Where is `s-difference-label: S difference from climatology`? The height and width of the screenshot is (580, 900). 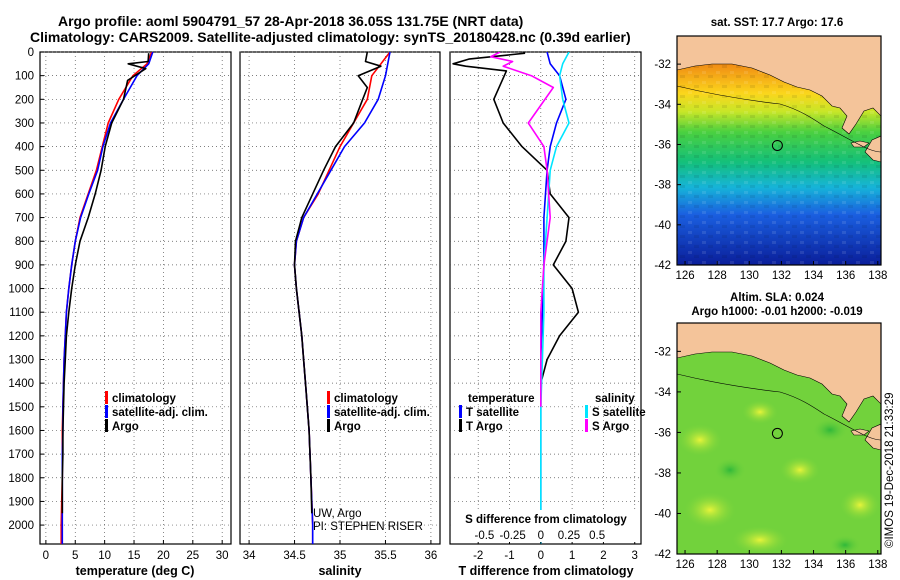 s-difference-label: S difference from climatology is located at coordinates (546, 520).